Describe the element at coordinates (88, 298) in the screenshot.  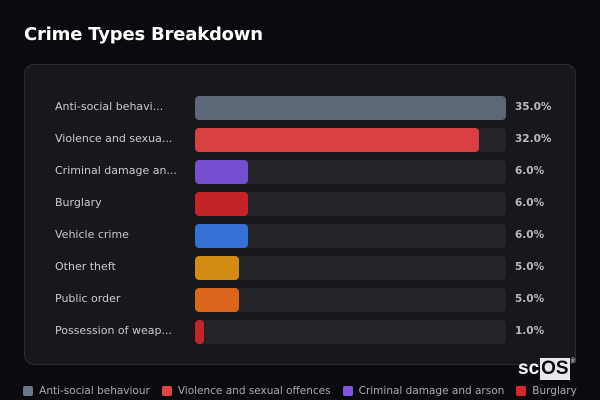
I see `bar-label: Public order` at that location.